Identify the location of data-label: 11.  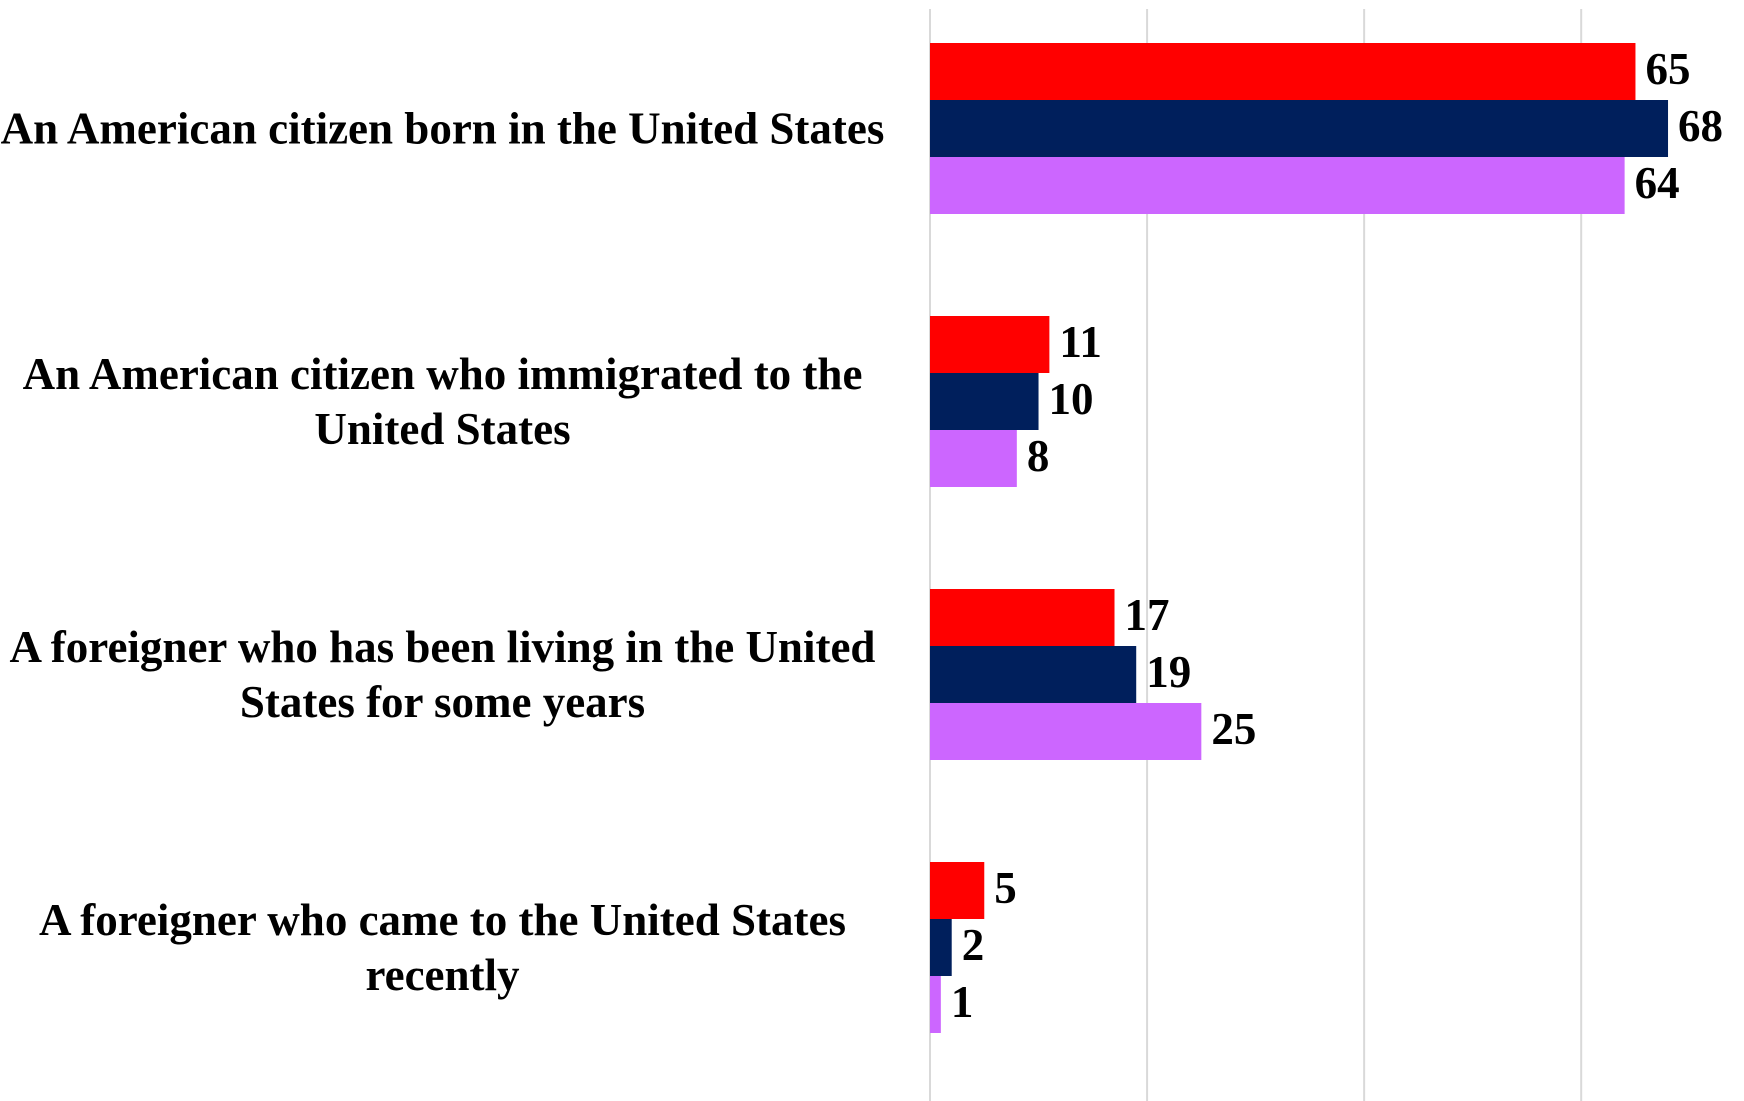
(1080, 342).